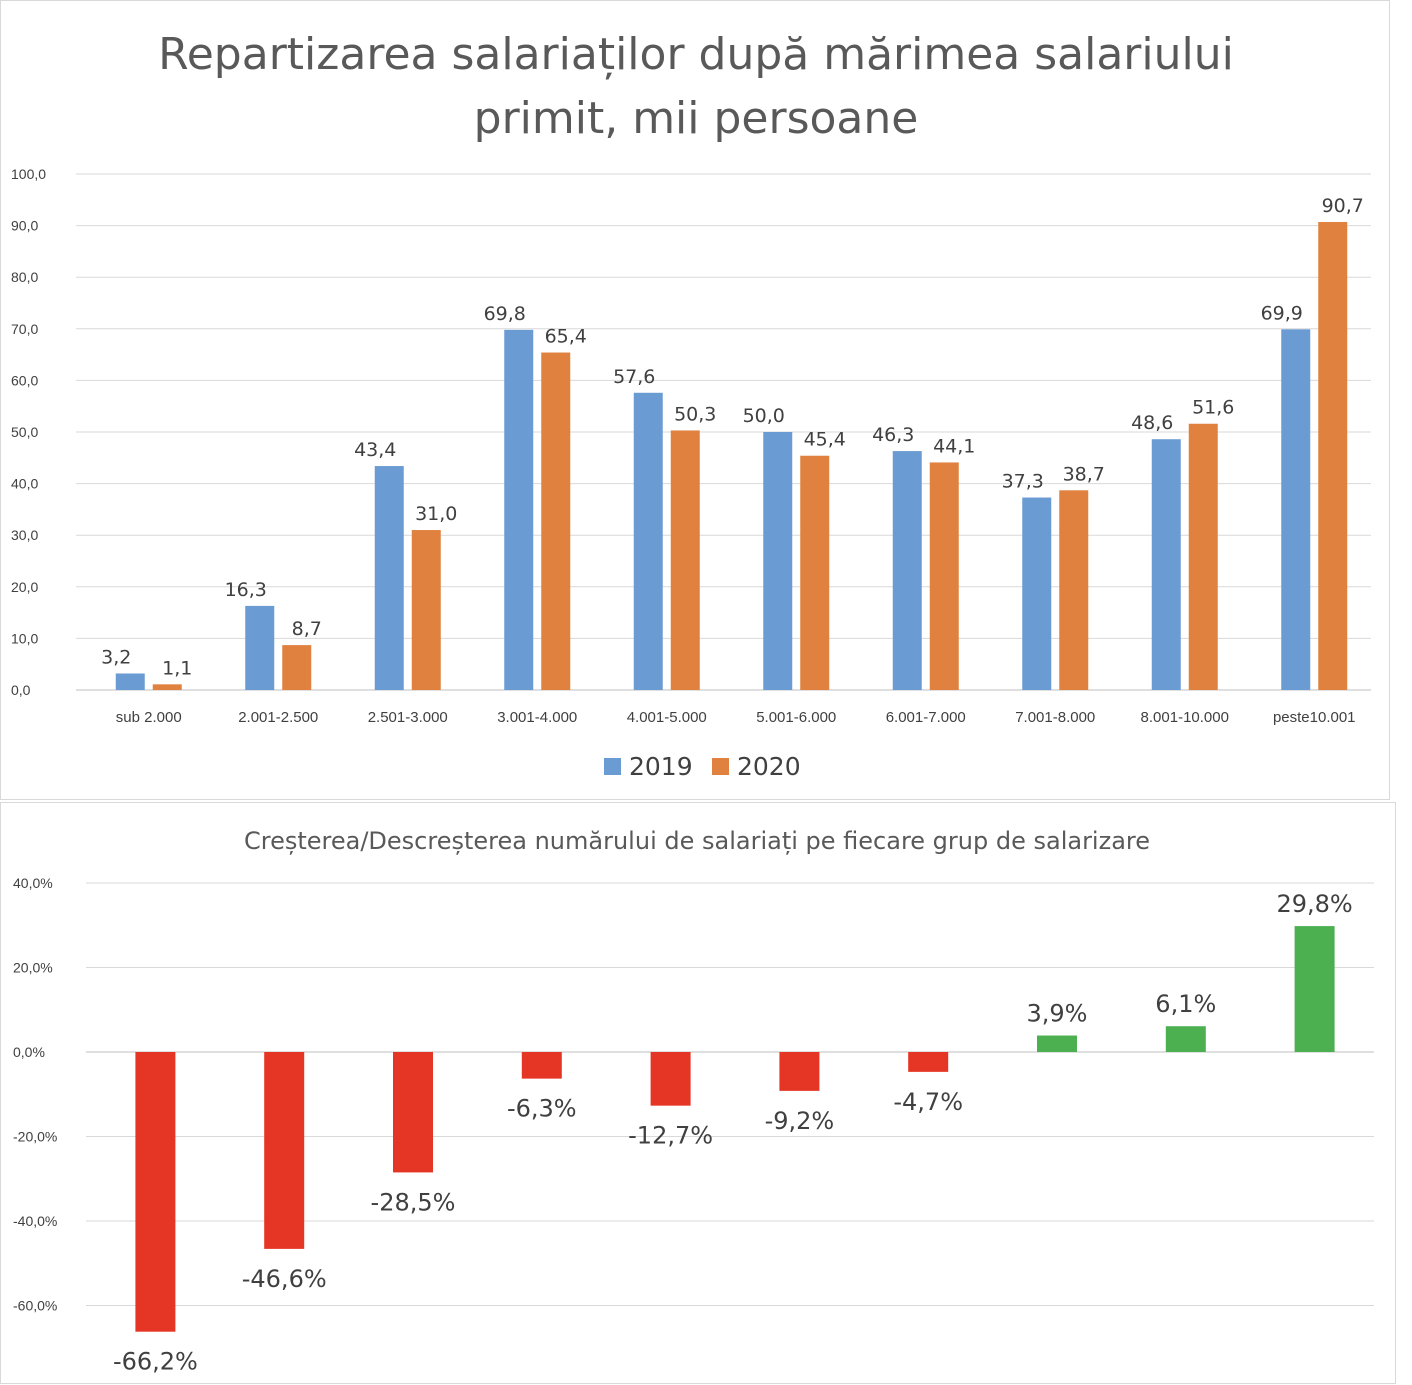 The image size is (1412, 1385). I want to click on growth-label-8: 6,1%, so click(1185, 1004).